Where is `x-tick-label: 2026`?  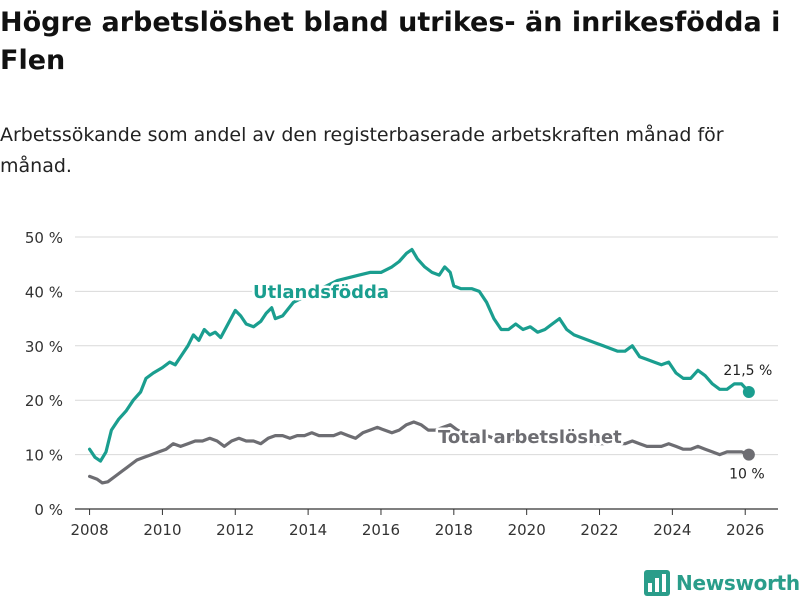 x-tick-label: 2026 is located at coordinates (745, 530).